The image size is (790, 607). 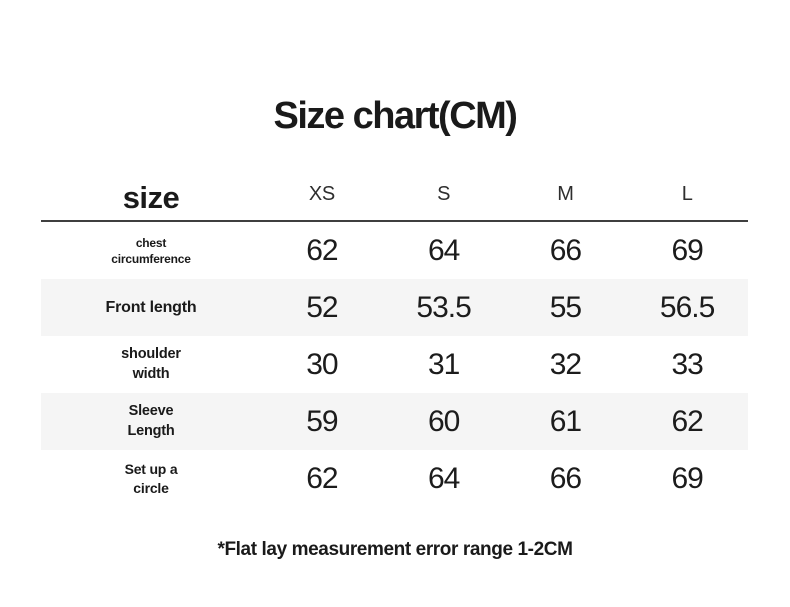 I want to click on row-label: chest circumference, so click(x=151, y=250).